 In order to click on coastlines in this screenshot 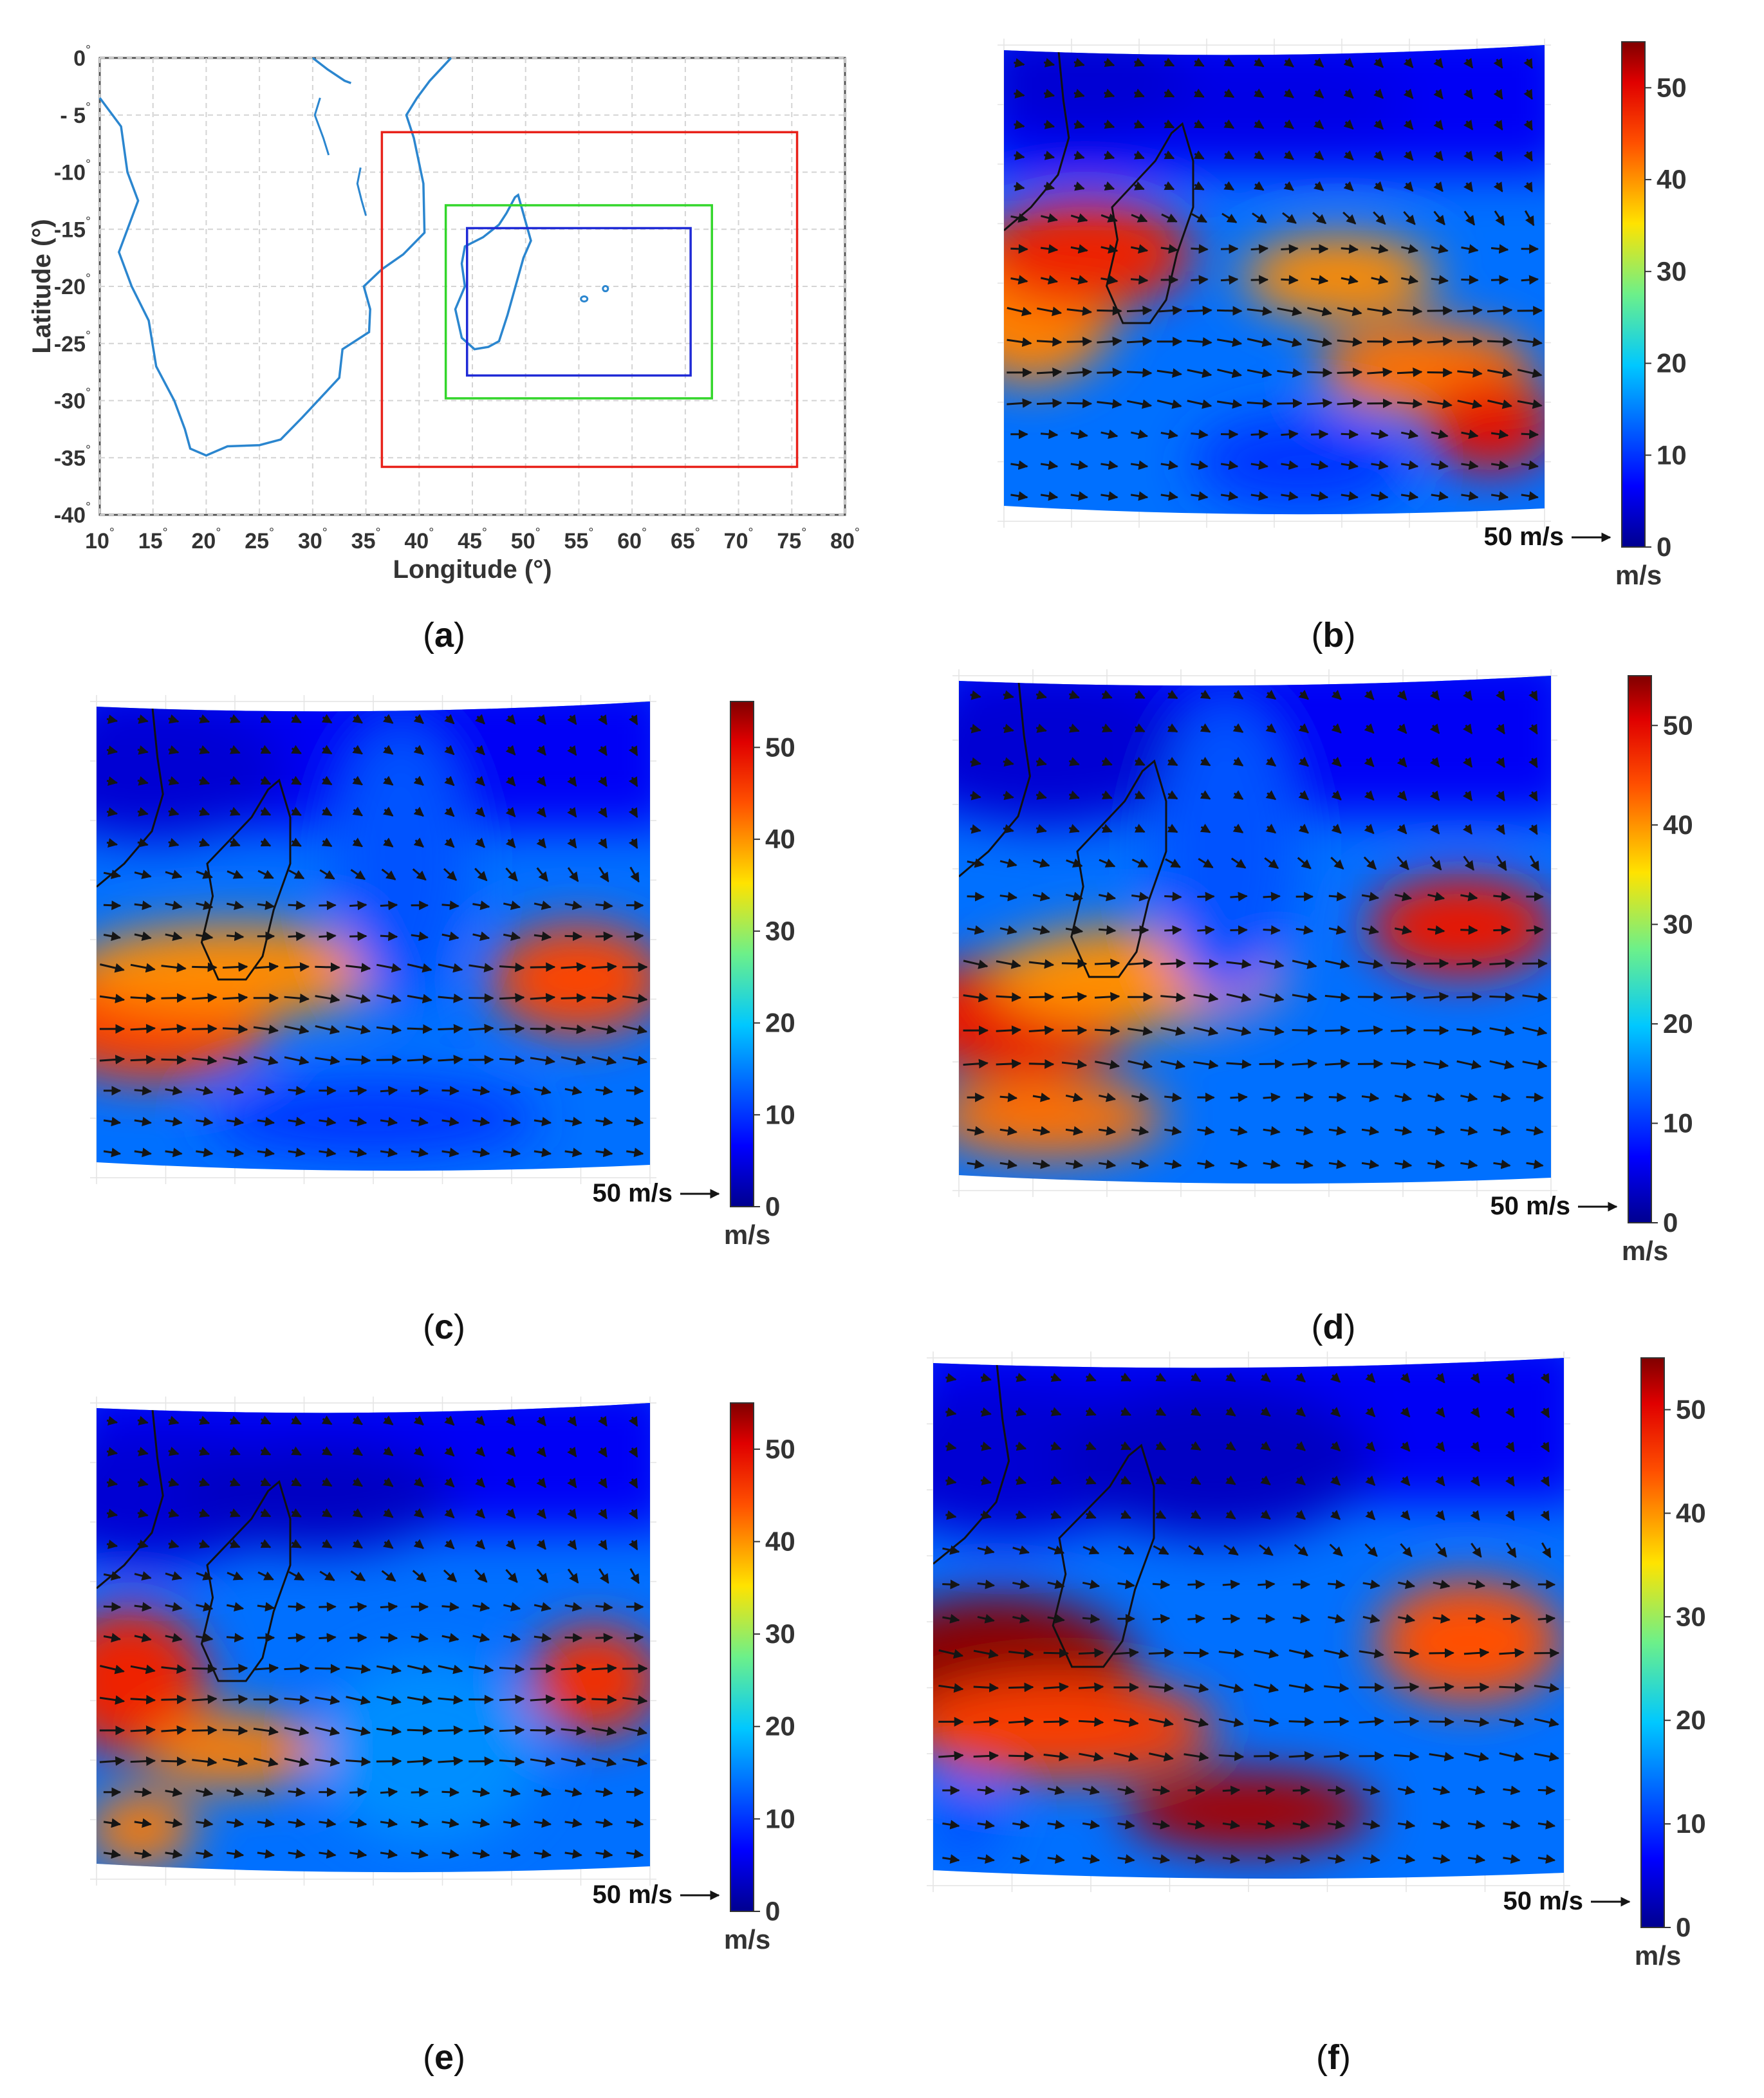, I will do `click(354, 257)`.